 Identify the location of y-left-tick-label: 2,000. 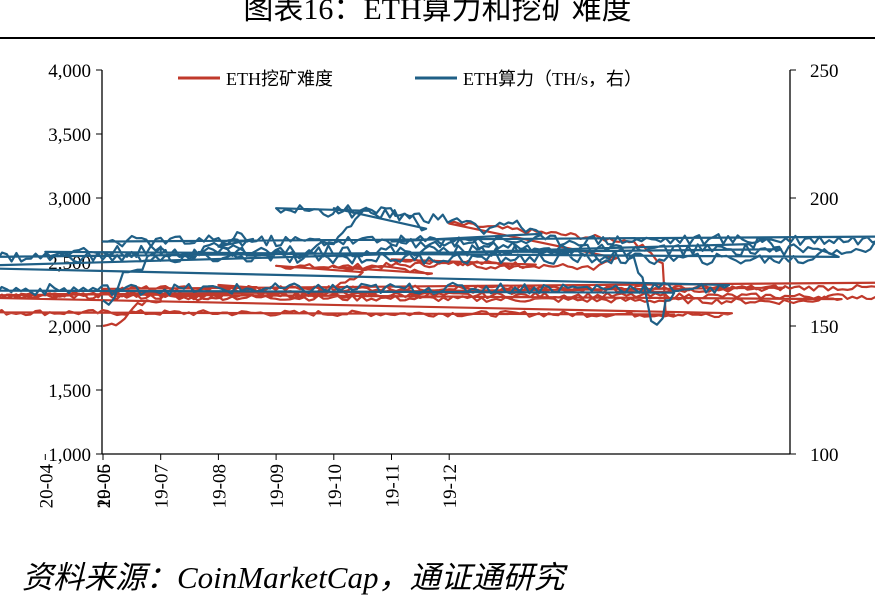
(69, 327).